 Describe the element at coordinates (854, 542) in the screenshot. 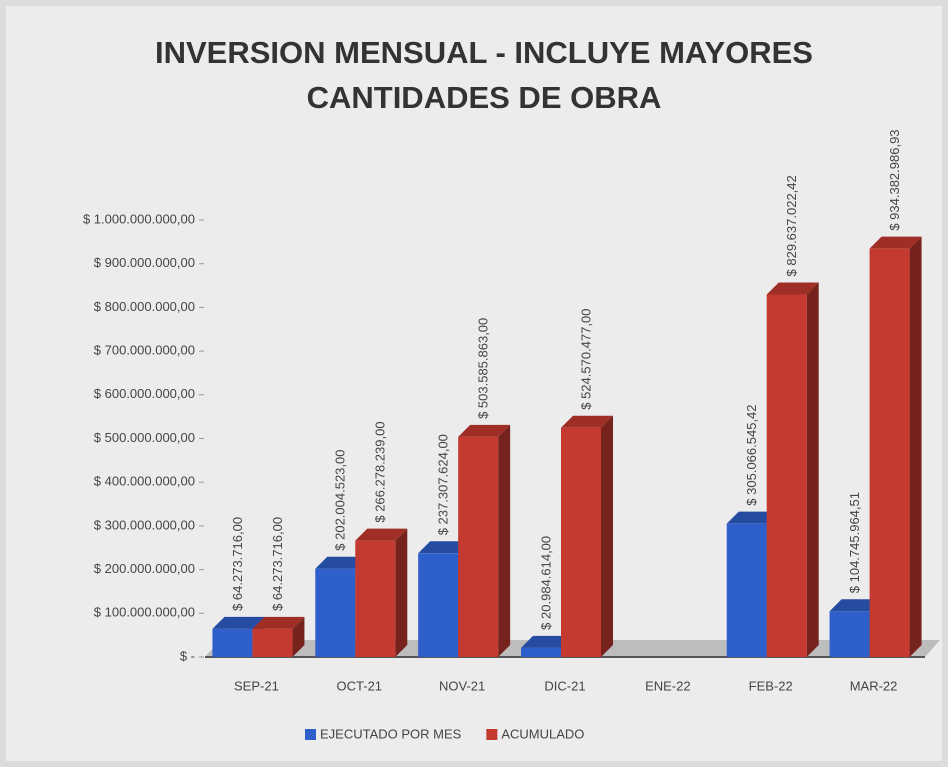

I see `data-label: $ 104.745.964,51` at that location.